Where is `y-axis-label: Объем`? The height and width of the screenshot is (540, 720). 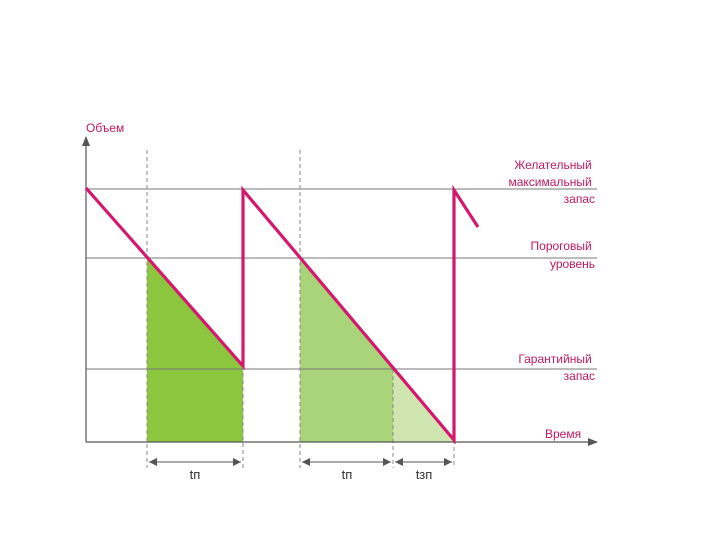
y-axis-label: Объем is located at coordinates (105, 128).